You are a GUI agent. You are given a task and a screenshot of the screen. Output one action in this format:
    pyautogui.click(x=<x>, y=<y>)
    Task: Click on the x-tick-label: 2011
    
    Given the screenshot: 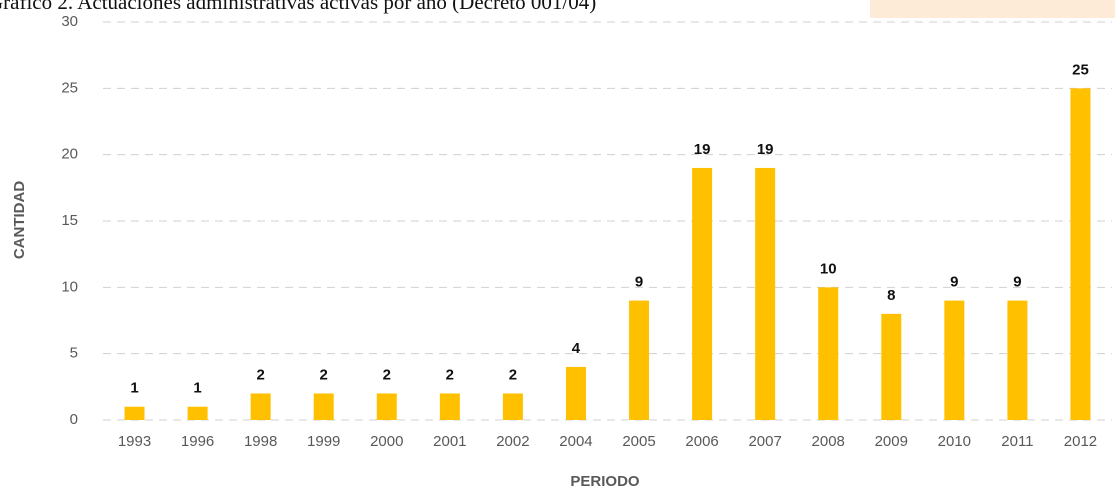 What is the action you would take?
    pyautogui.click(x=1017, y=441)
    